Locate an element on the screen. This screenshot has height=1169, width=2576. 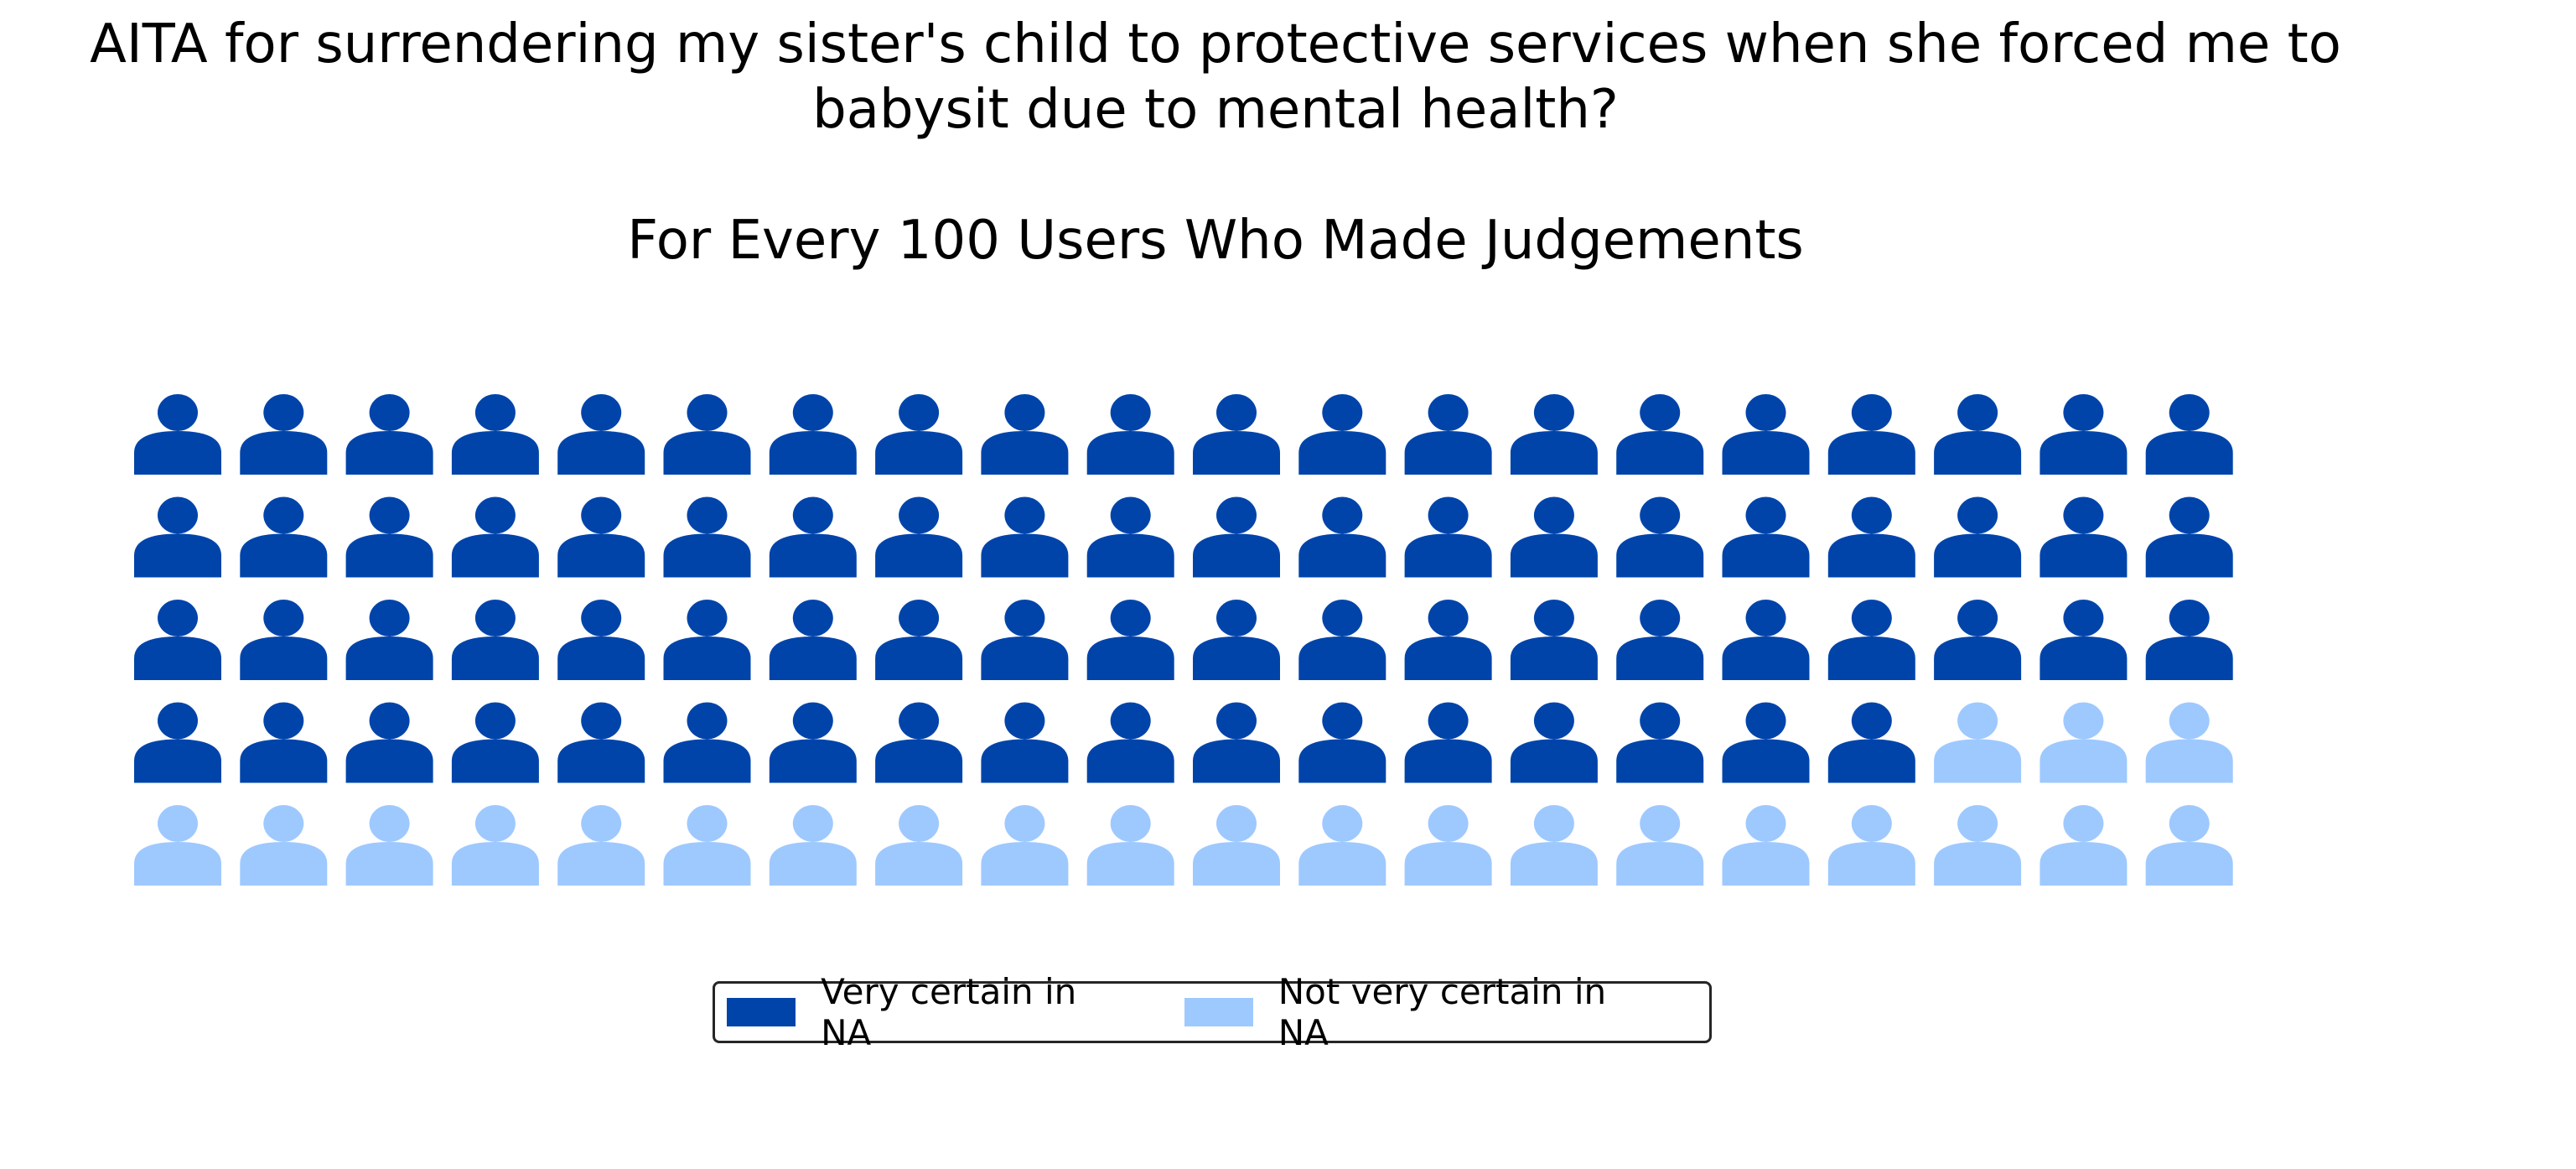
legend-item-very-certain: Very certain in NA is located at coordinates (922, 1012).